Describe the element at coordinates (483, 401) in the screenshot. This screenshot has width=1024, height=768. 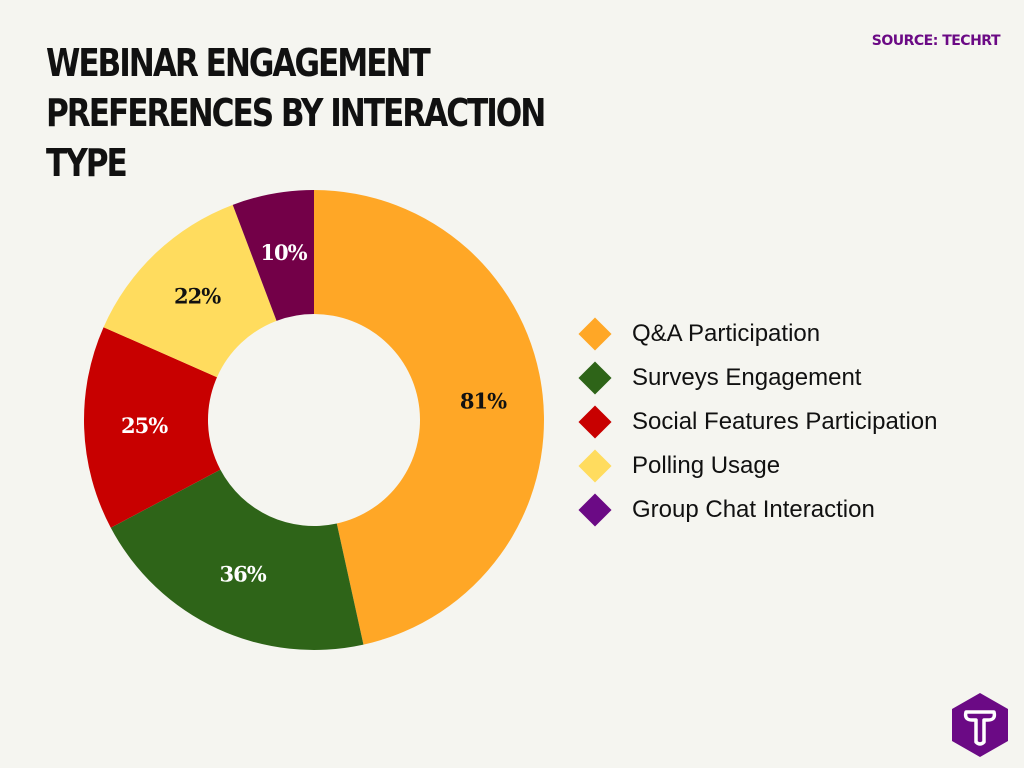
I see `data-label: 81%` at that location.